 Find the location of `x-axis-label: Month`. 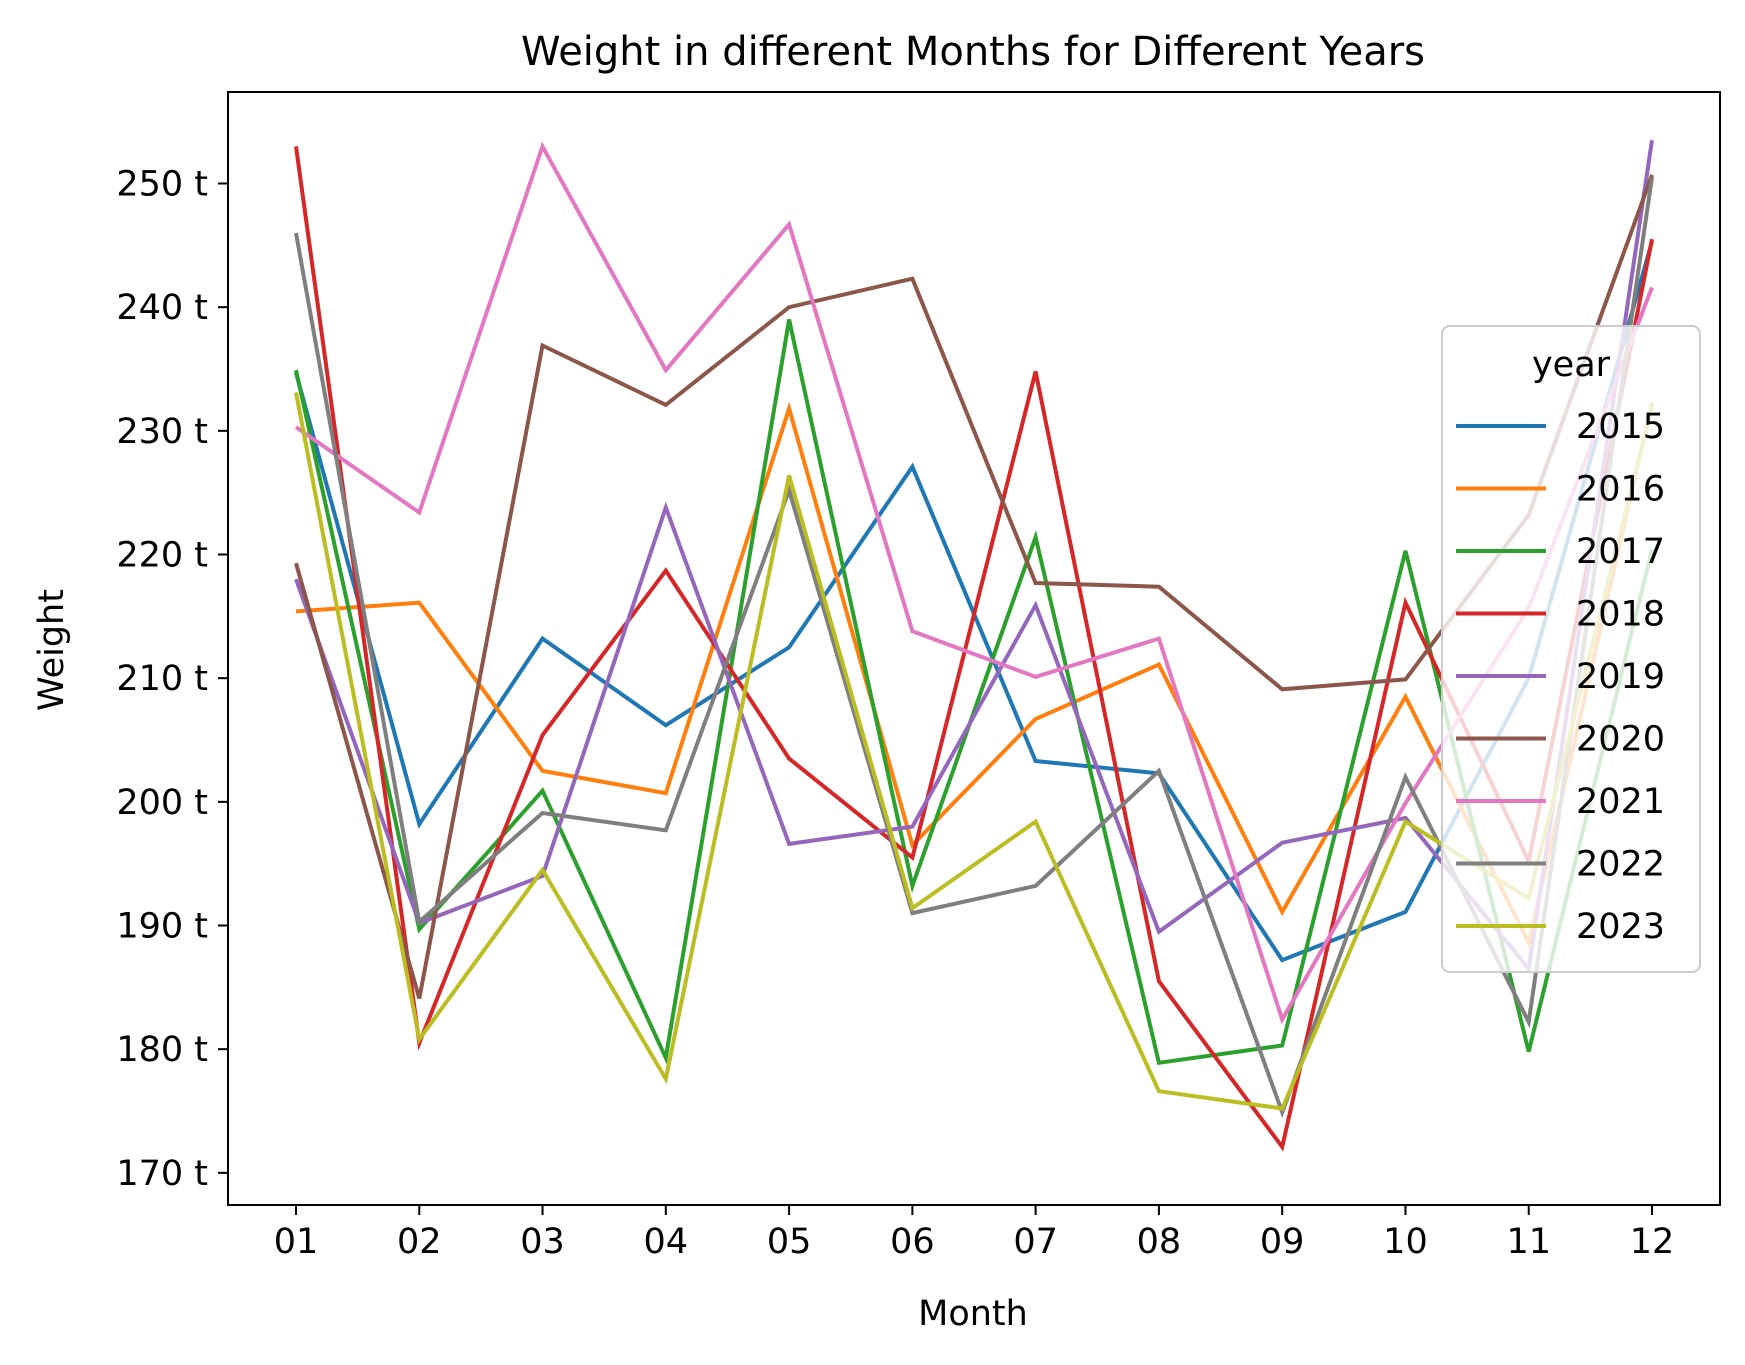

x-axis-label: Month is located at coordinates (973, 1314).